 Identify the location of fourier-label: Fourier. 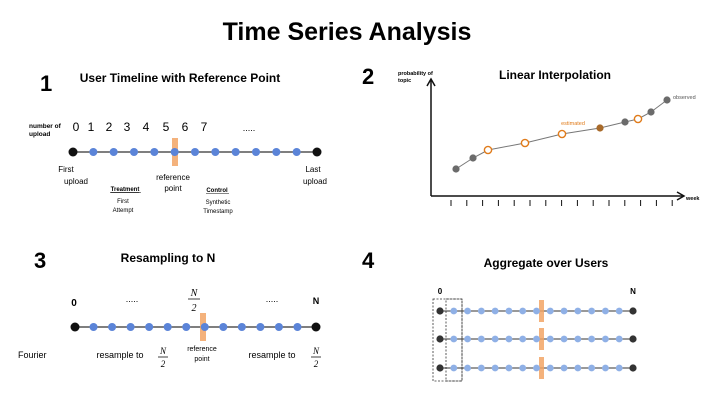
(32, 355).